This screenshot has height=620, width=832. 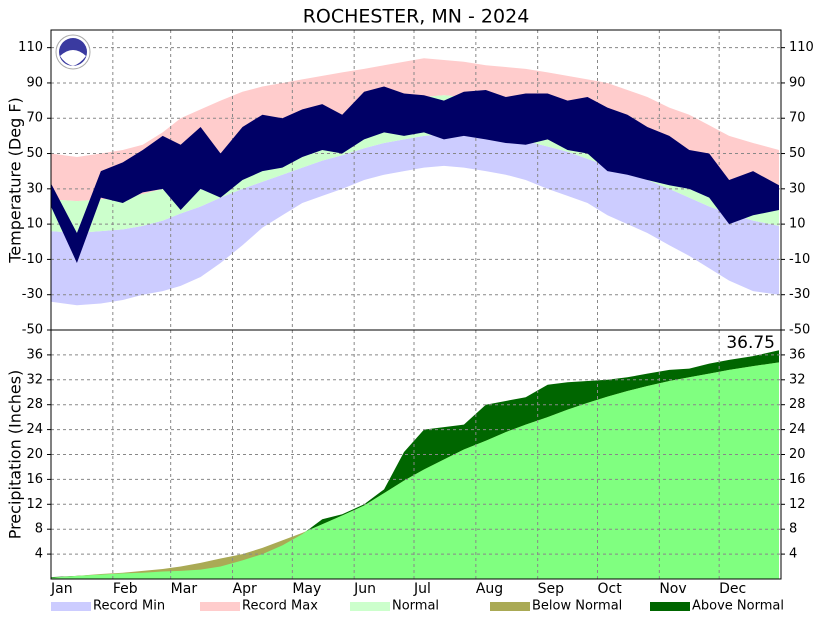 I want to click on x-tick-label: Feb, so click(x=125, y=589).